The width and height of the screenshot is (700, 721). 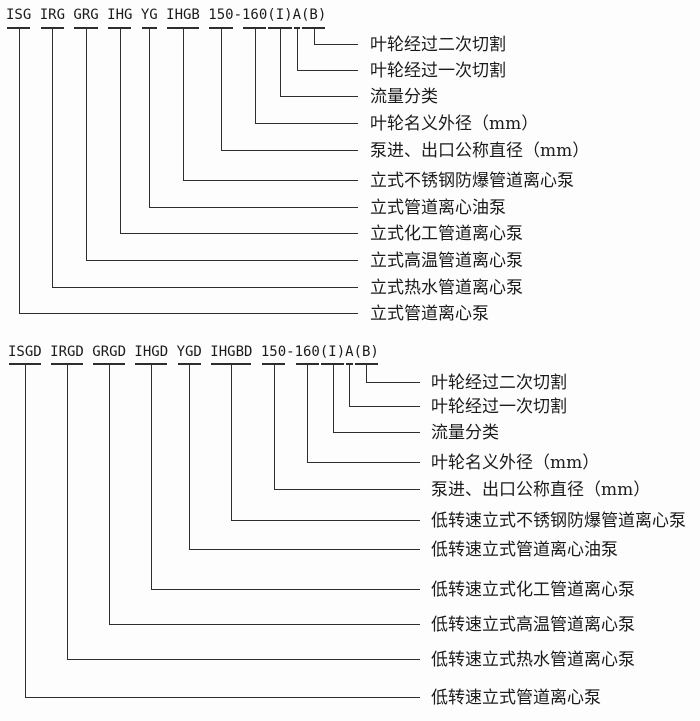 I want to click on designation-label: 立式化工管道离心泵, so click(x=446, y=234).